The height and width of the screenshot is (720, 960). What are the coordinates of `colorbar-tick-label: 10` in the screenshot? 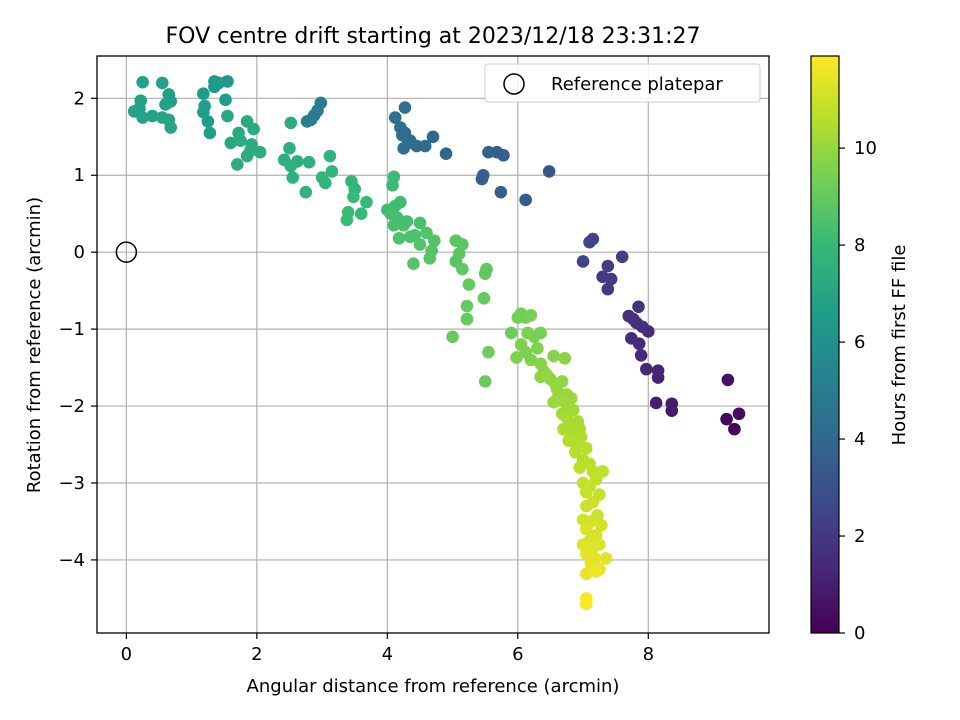 It's located at (865, 148).